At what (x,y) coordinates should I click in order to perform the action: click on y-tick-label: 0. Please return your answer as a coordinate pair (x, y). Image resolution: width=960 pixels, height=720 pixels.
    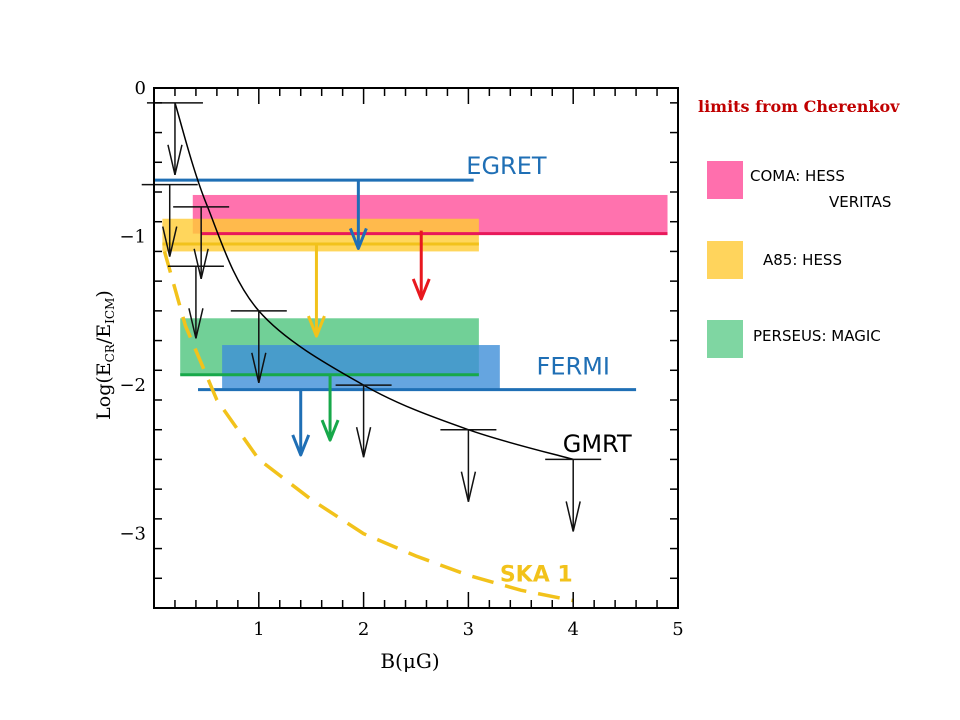
    Looking at the image, I should click on (140, 88).